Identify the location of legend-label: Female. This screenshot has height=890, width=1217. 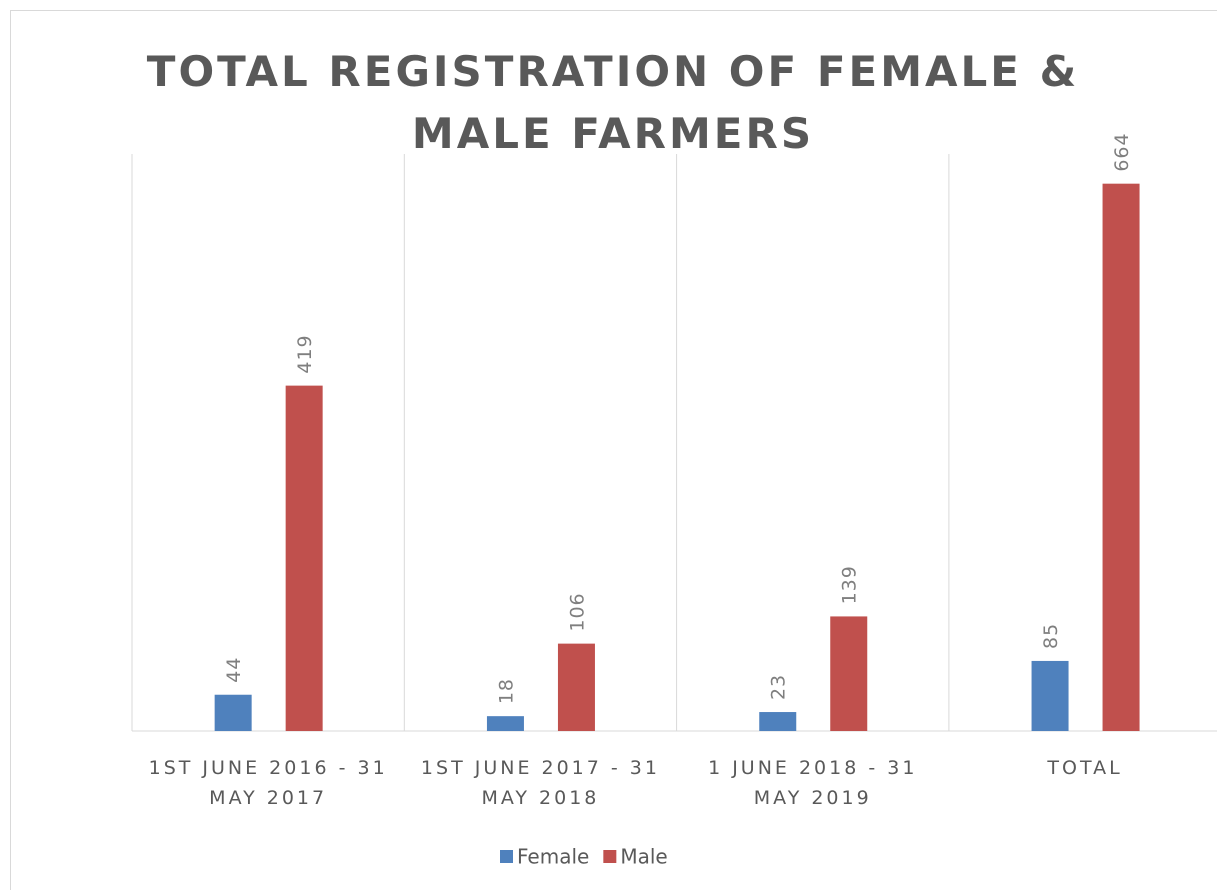
(553, 857).